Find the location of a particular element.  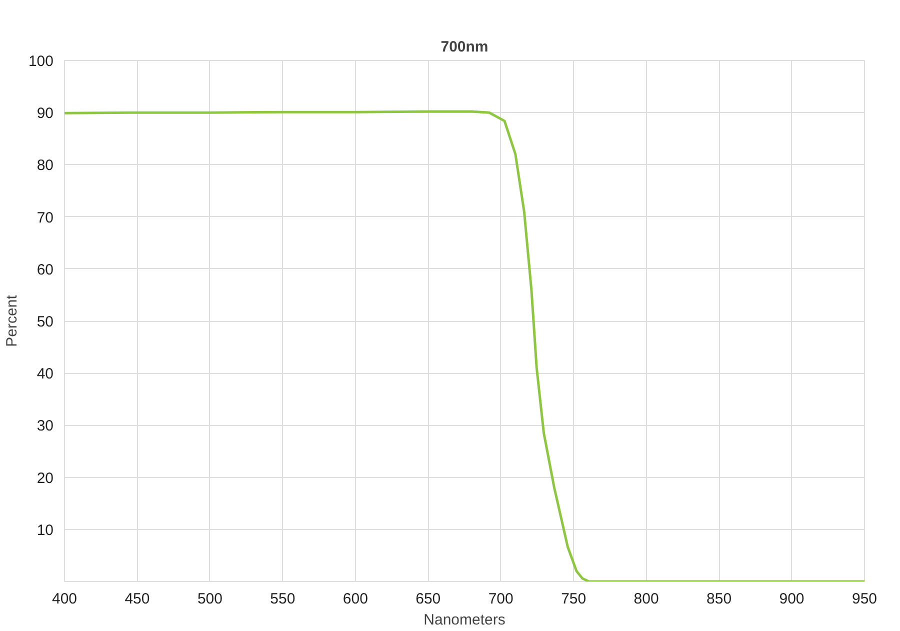

x-tick-label: 450 is located at coordinates (137, 599).